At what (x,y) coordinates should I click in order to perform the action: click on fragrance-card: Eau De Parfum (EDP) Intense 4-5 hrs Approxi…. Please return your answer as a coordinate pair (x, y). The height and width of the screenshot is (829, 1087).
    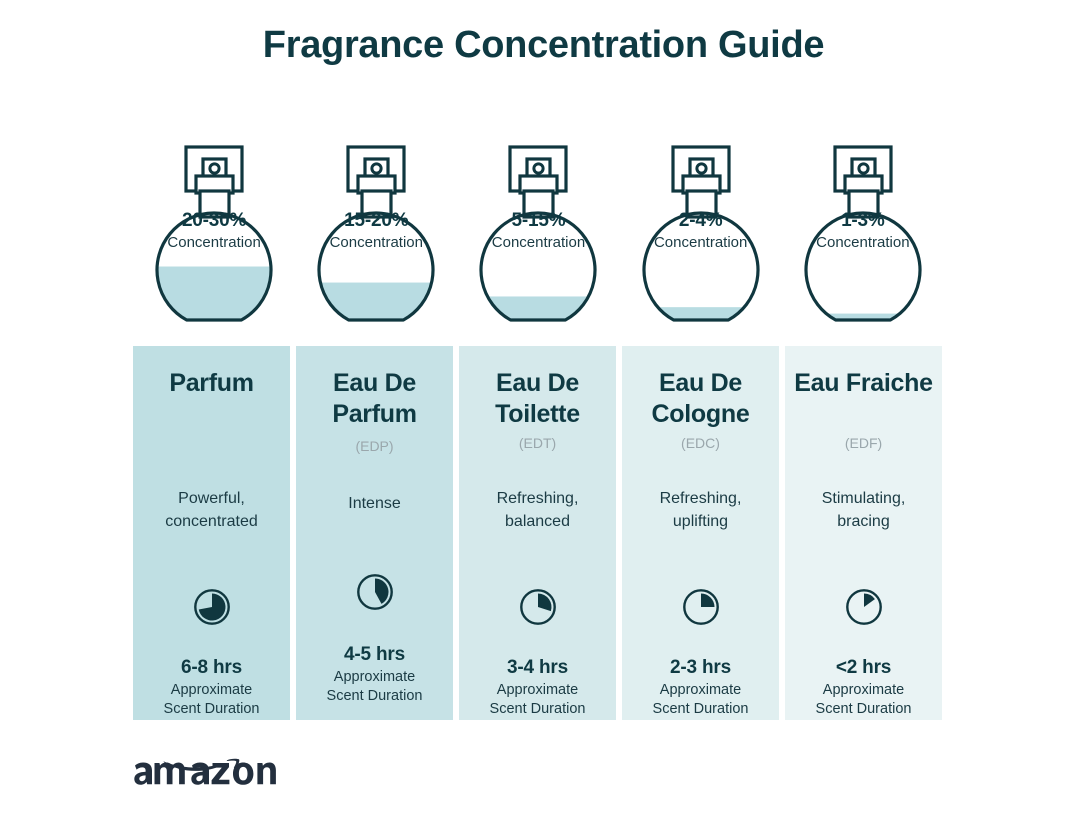
    Looking at the image, I should click on (374, 533).